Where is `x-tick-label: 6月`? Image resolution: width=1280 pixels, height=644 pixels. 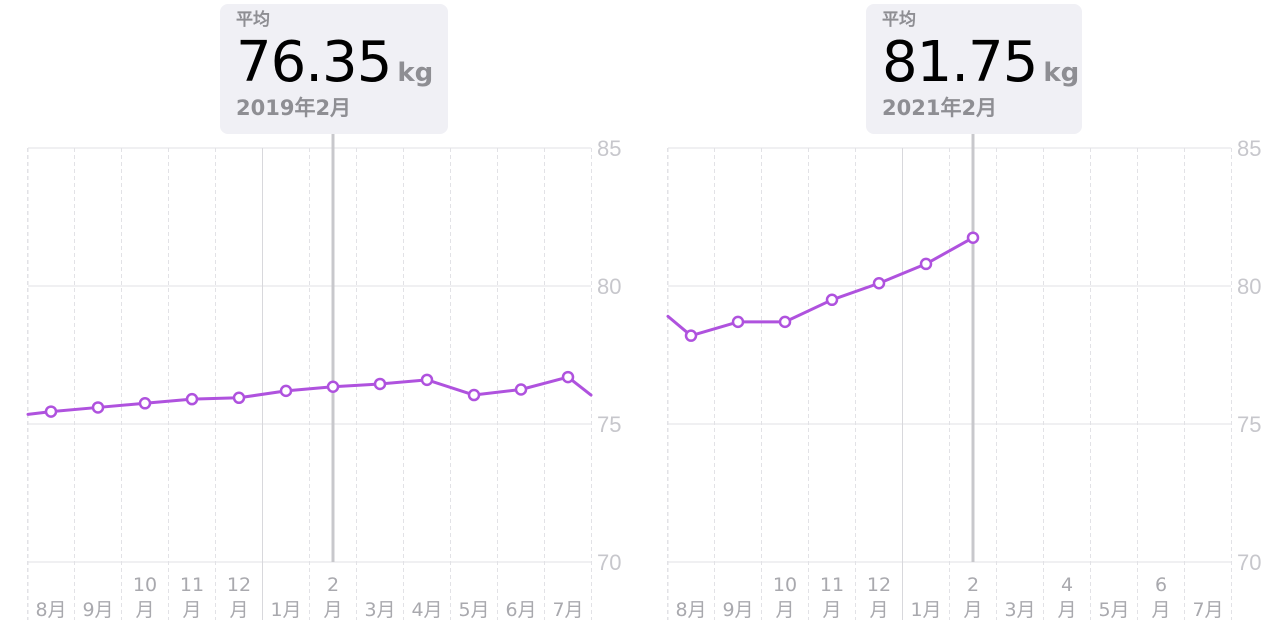 x-tick-label: 6月 is located at coordinates (520, 610).